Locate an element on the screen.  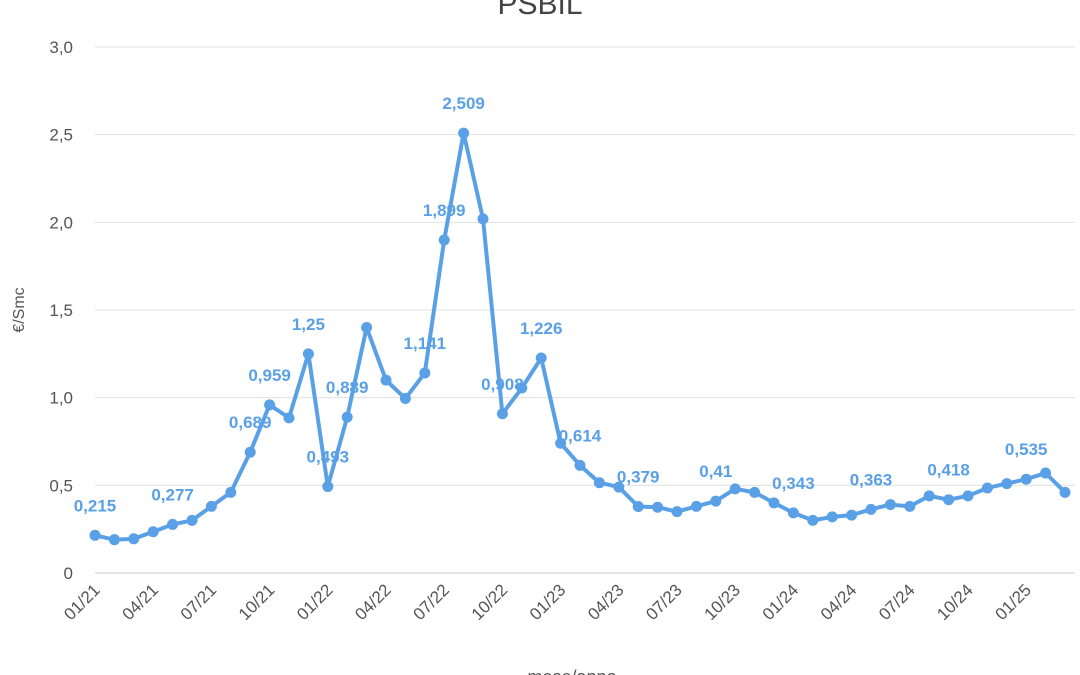
x-tick-label: 04/21 is located at coordinates (141, 602).